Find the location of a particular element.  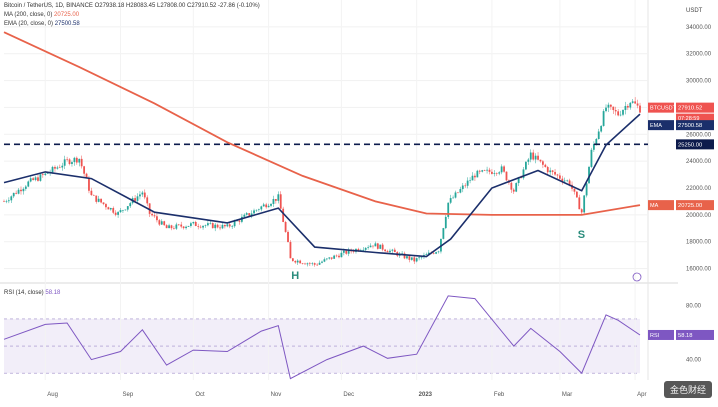

x-tick-label: Nov is located at coordinates (276, 395).